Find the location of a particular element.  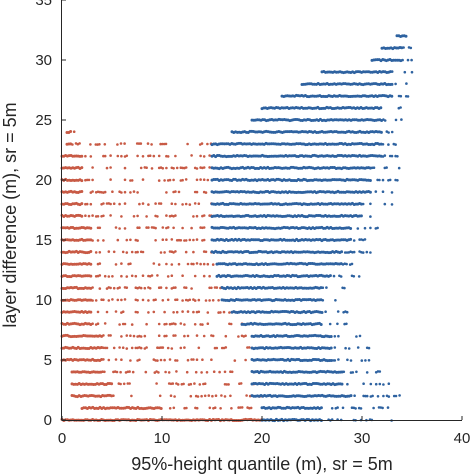

x-axis-label: 95%-height quantile (m), sr = 5m is located at coordinates (262, 464).